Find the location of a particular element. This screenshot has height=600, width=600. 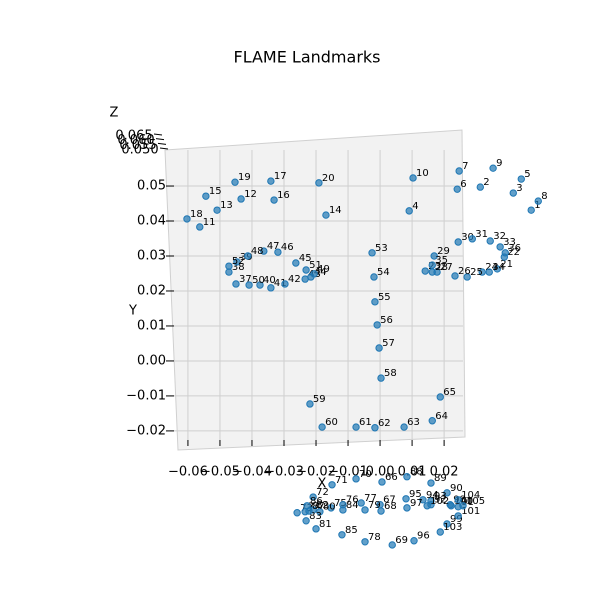

point-label: 92 is located at coordinates (440, 500).